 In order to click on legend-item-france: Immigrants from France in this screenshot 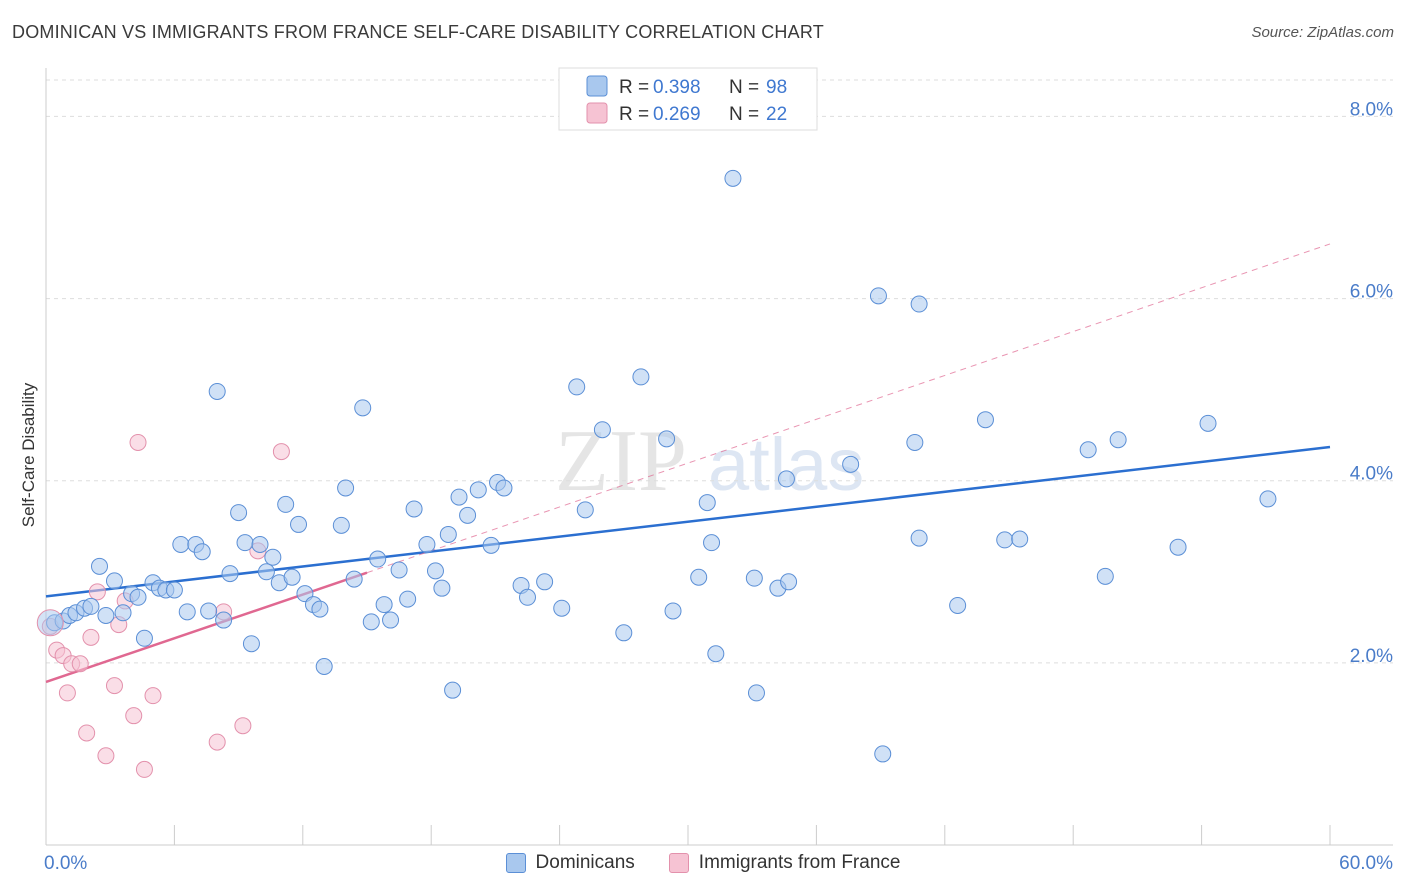, I will do `click(784, 863)`.